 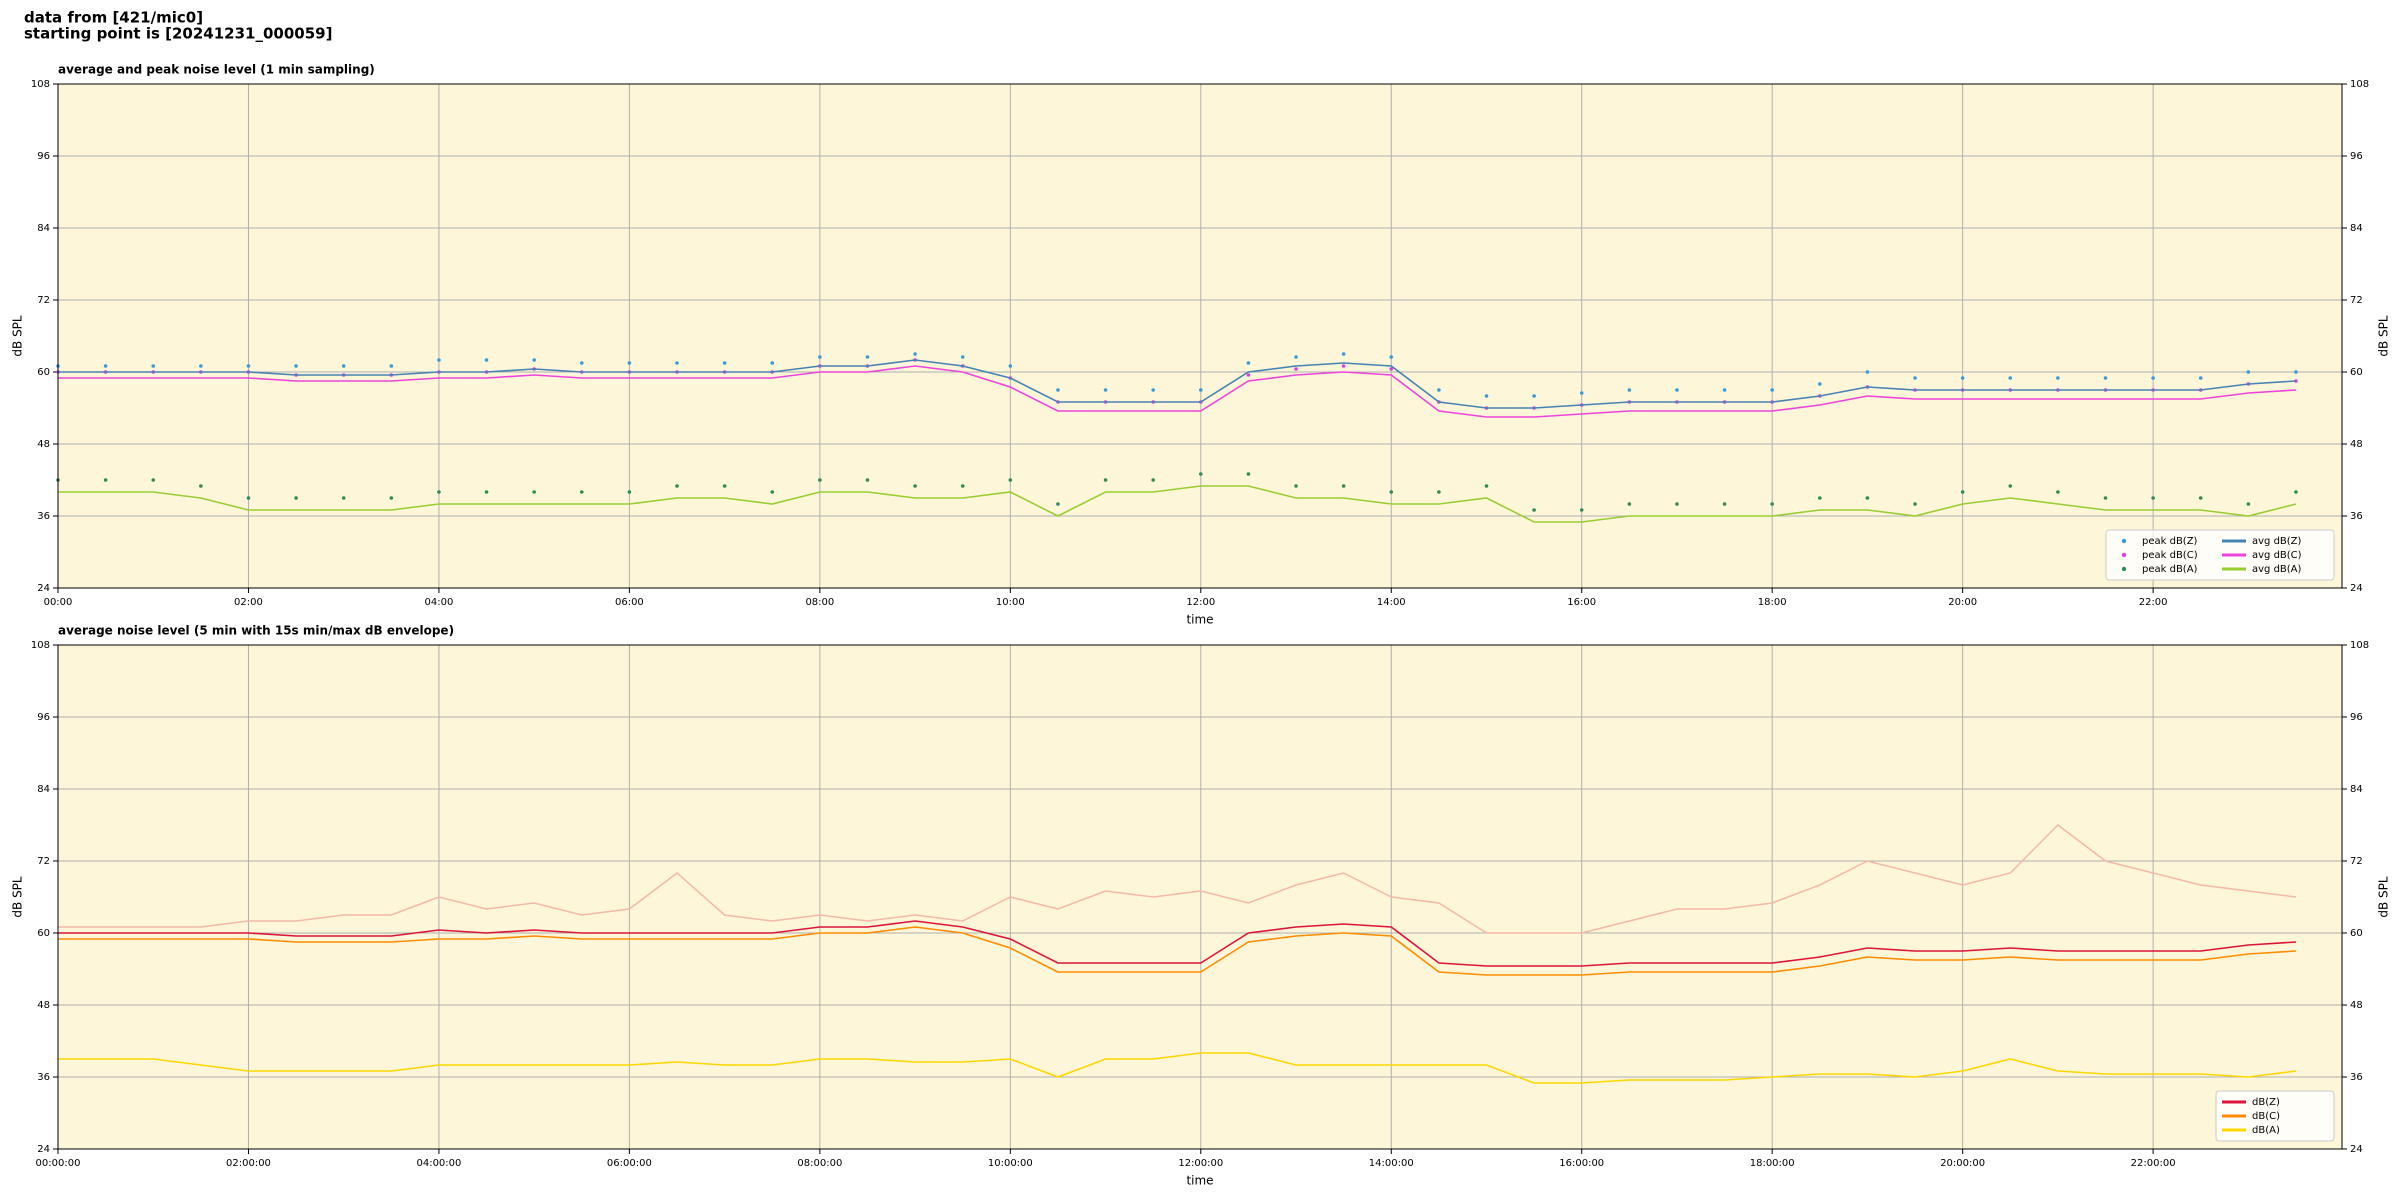 What do you see at coordinates (819, 1163) in the screenshot?
I see `x-tick-label: 08:00:00` at bounding box center [819, 1163].